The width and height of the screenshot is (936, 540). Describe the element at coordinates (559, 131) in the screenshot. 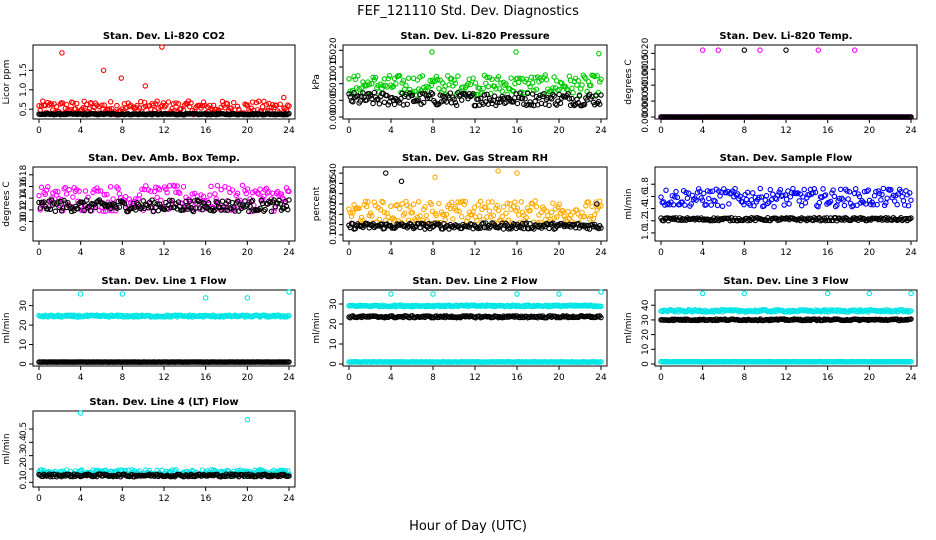

I see `x-tick-label: 20` at that location.